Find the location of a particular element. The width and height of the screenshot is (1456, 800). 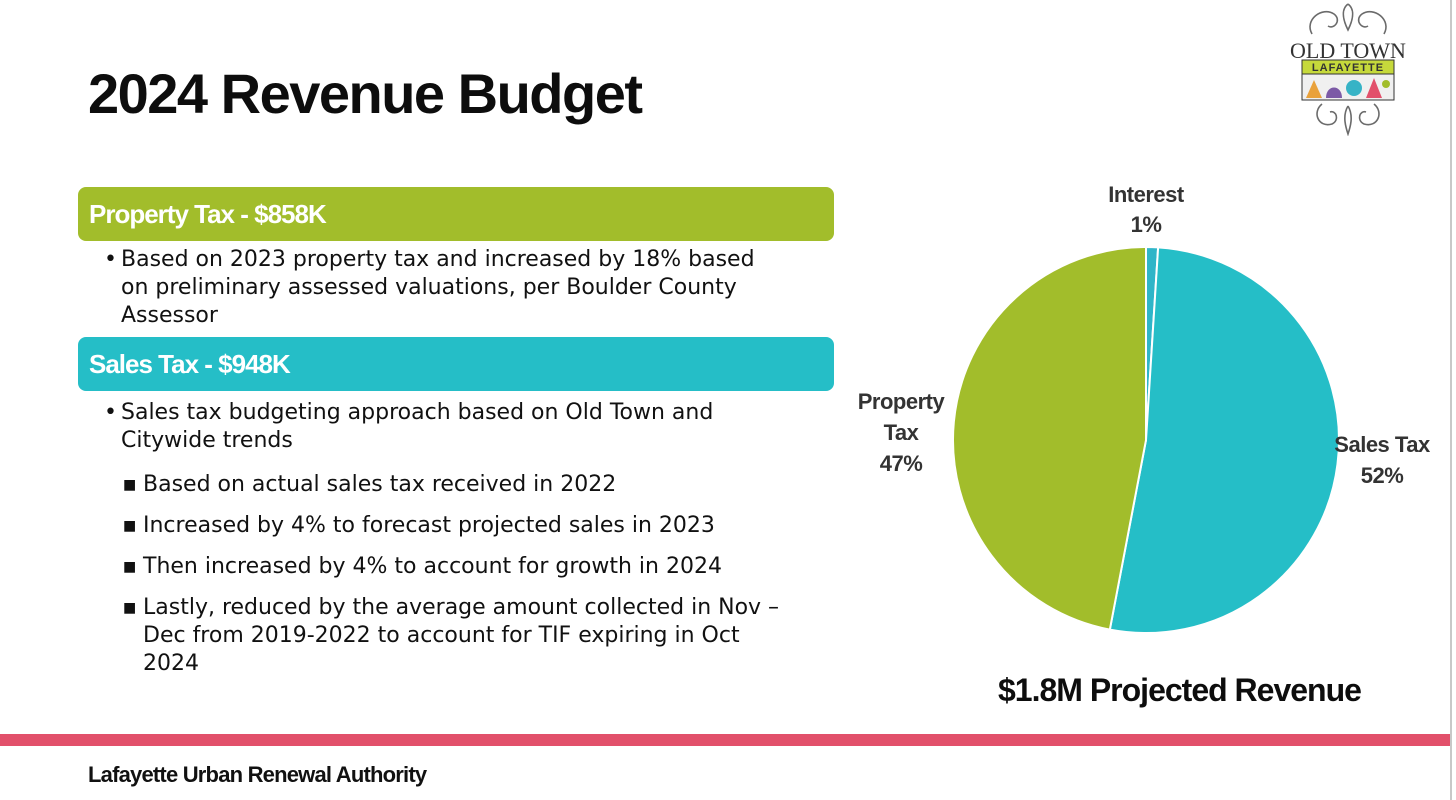

slice-label-sales-tax: Sales Tax is located at coordinates (1382, 444).